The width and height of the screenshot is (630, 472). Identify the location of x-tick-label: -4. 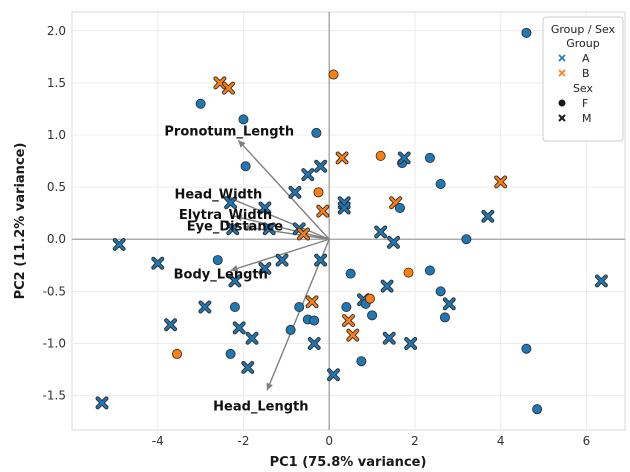
(158, 441).